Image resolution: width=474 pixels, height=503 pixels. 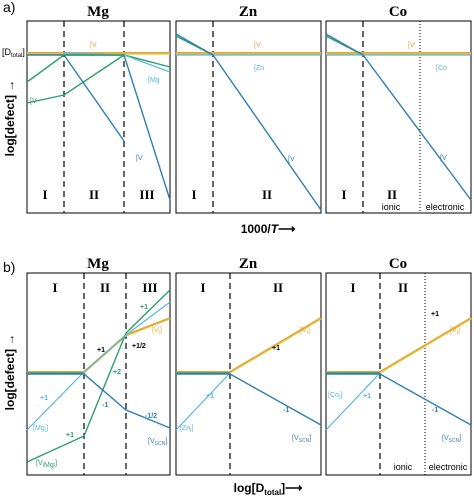 What do you see at coordinates (398, 264) in the screenshot?
I see `panel-b-title-co: Co` at bounding box center [398, 264].